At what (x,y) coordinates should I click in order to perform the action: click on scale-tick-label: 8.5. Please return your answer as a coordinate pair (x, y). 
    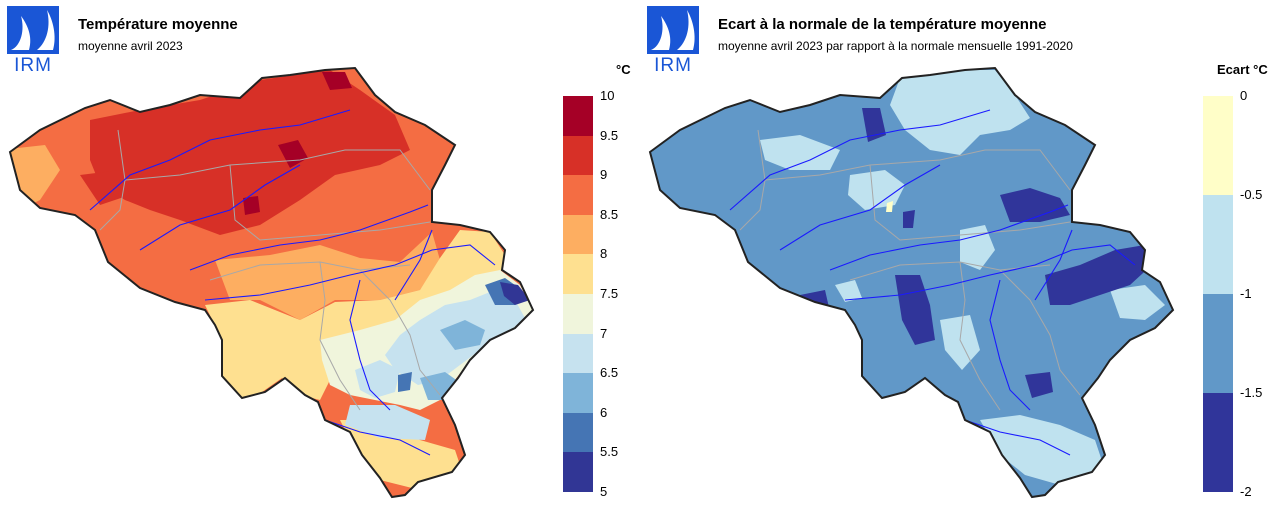
    Looking at the image, I should click on (609, 214).